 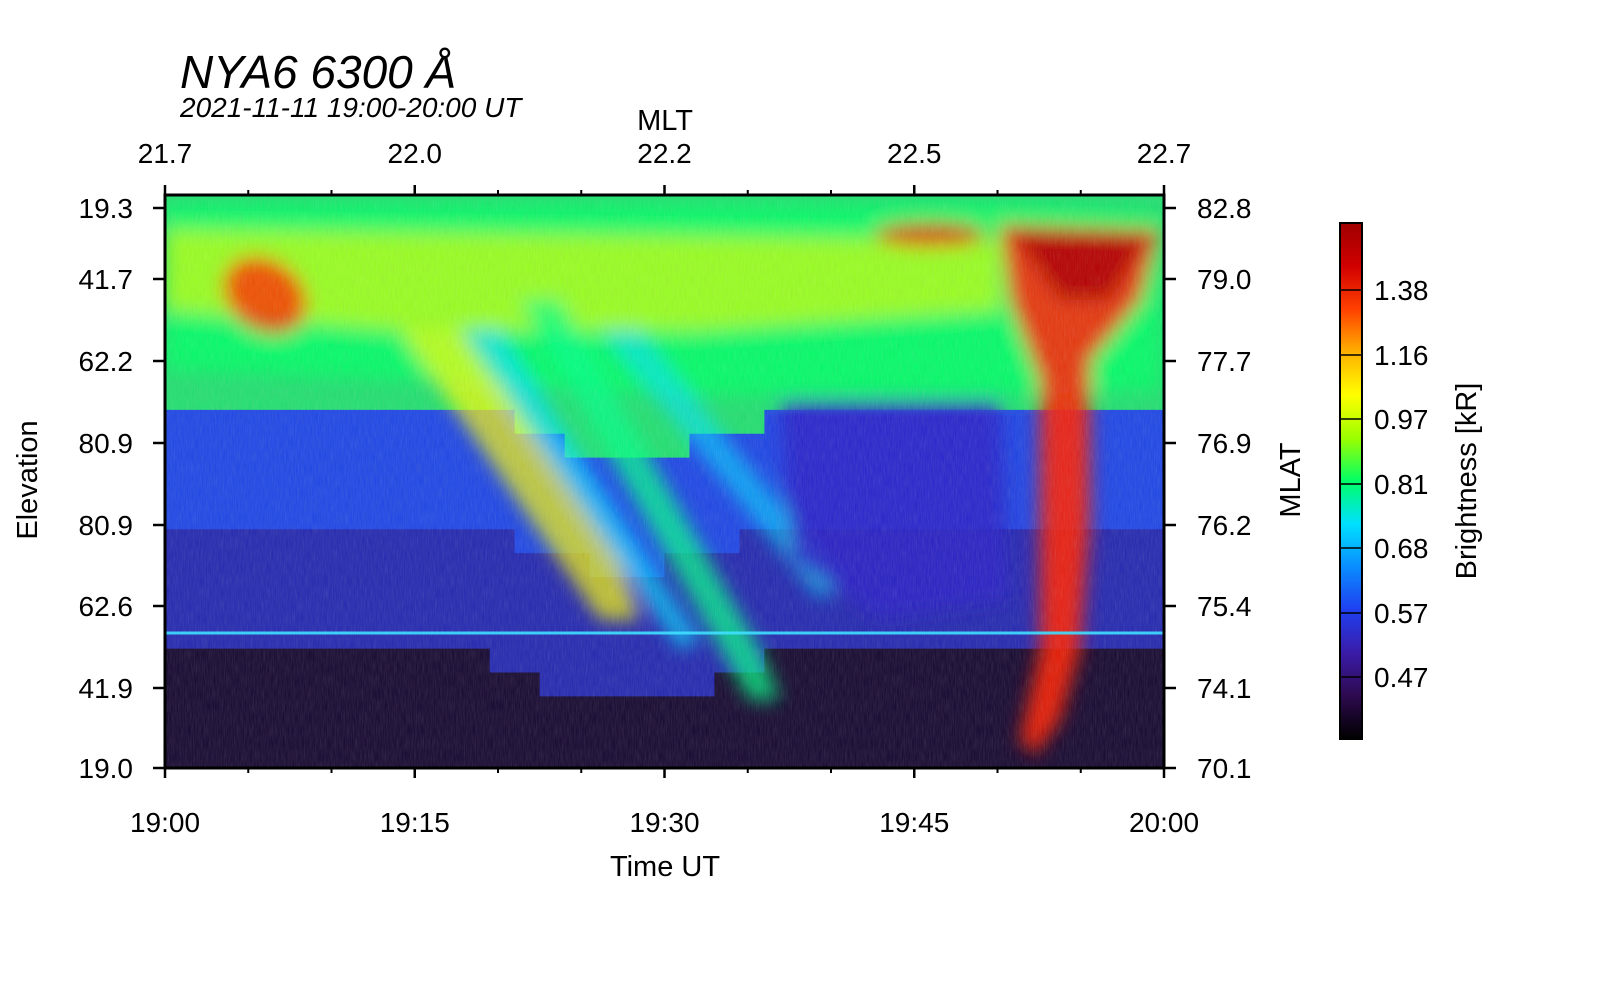 I want to click on x-axis-label: Time UT, so click(x=665, y=867).